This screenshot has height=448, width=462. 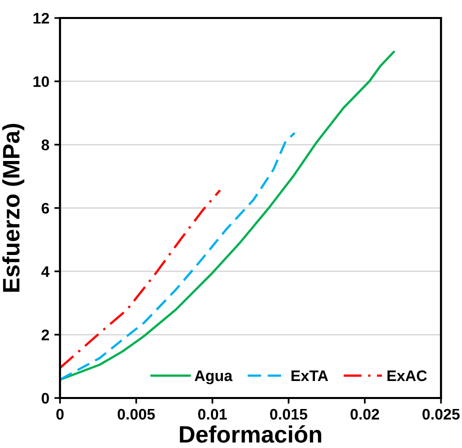 I want to click on x-tick-label: 0, so click(x=60, y=414).